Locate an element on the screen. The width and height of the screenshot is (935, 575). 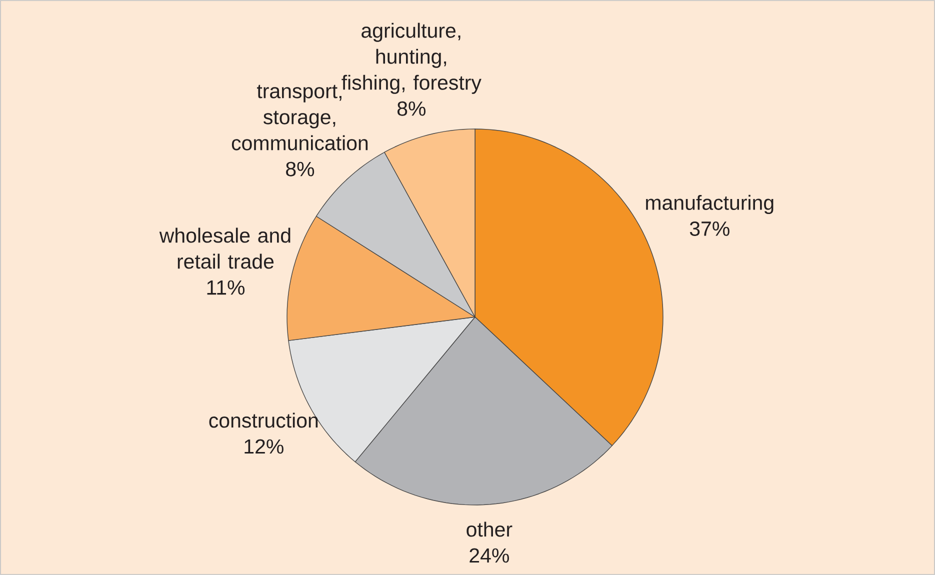
slice-label: wholesale and retail trade is located at coordinates (224, 248).